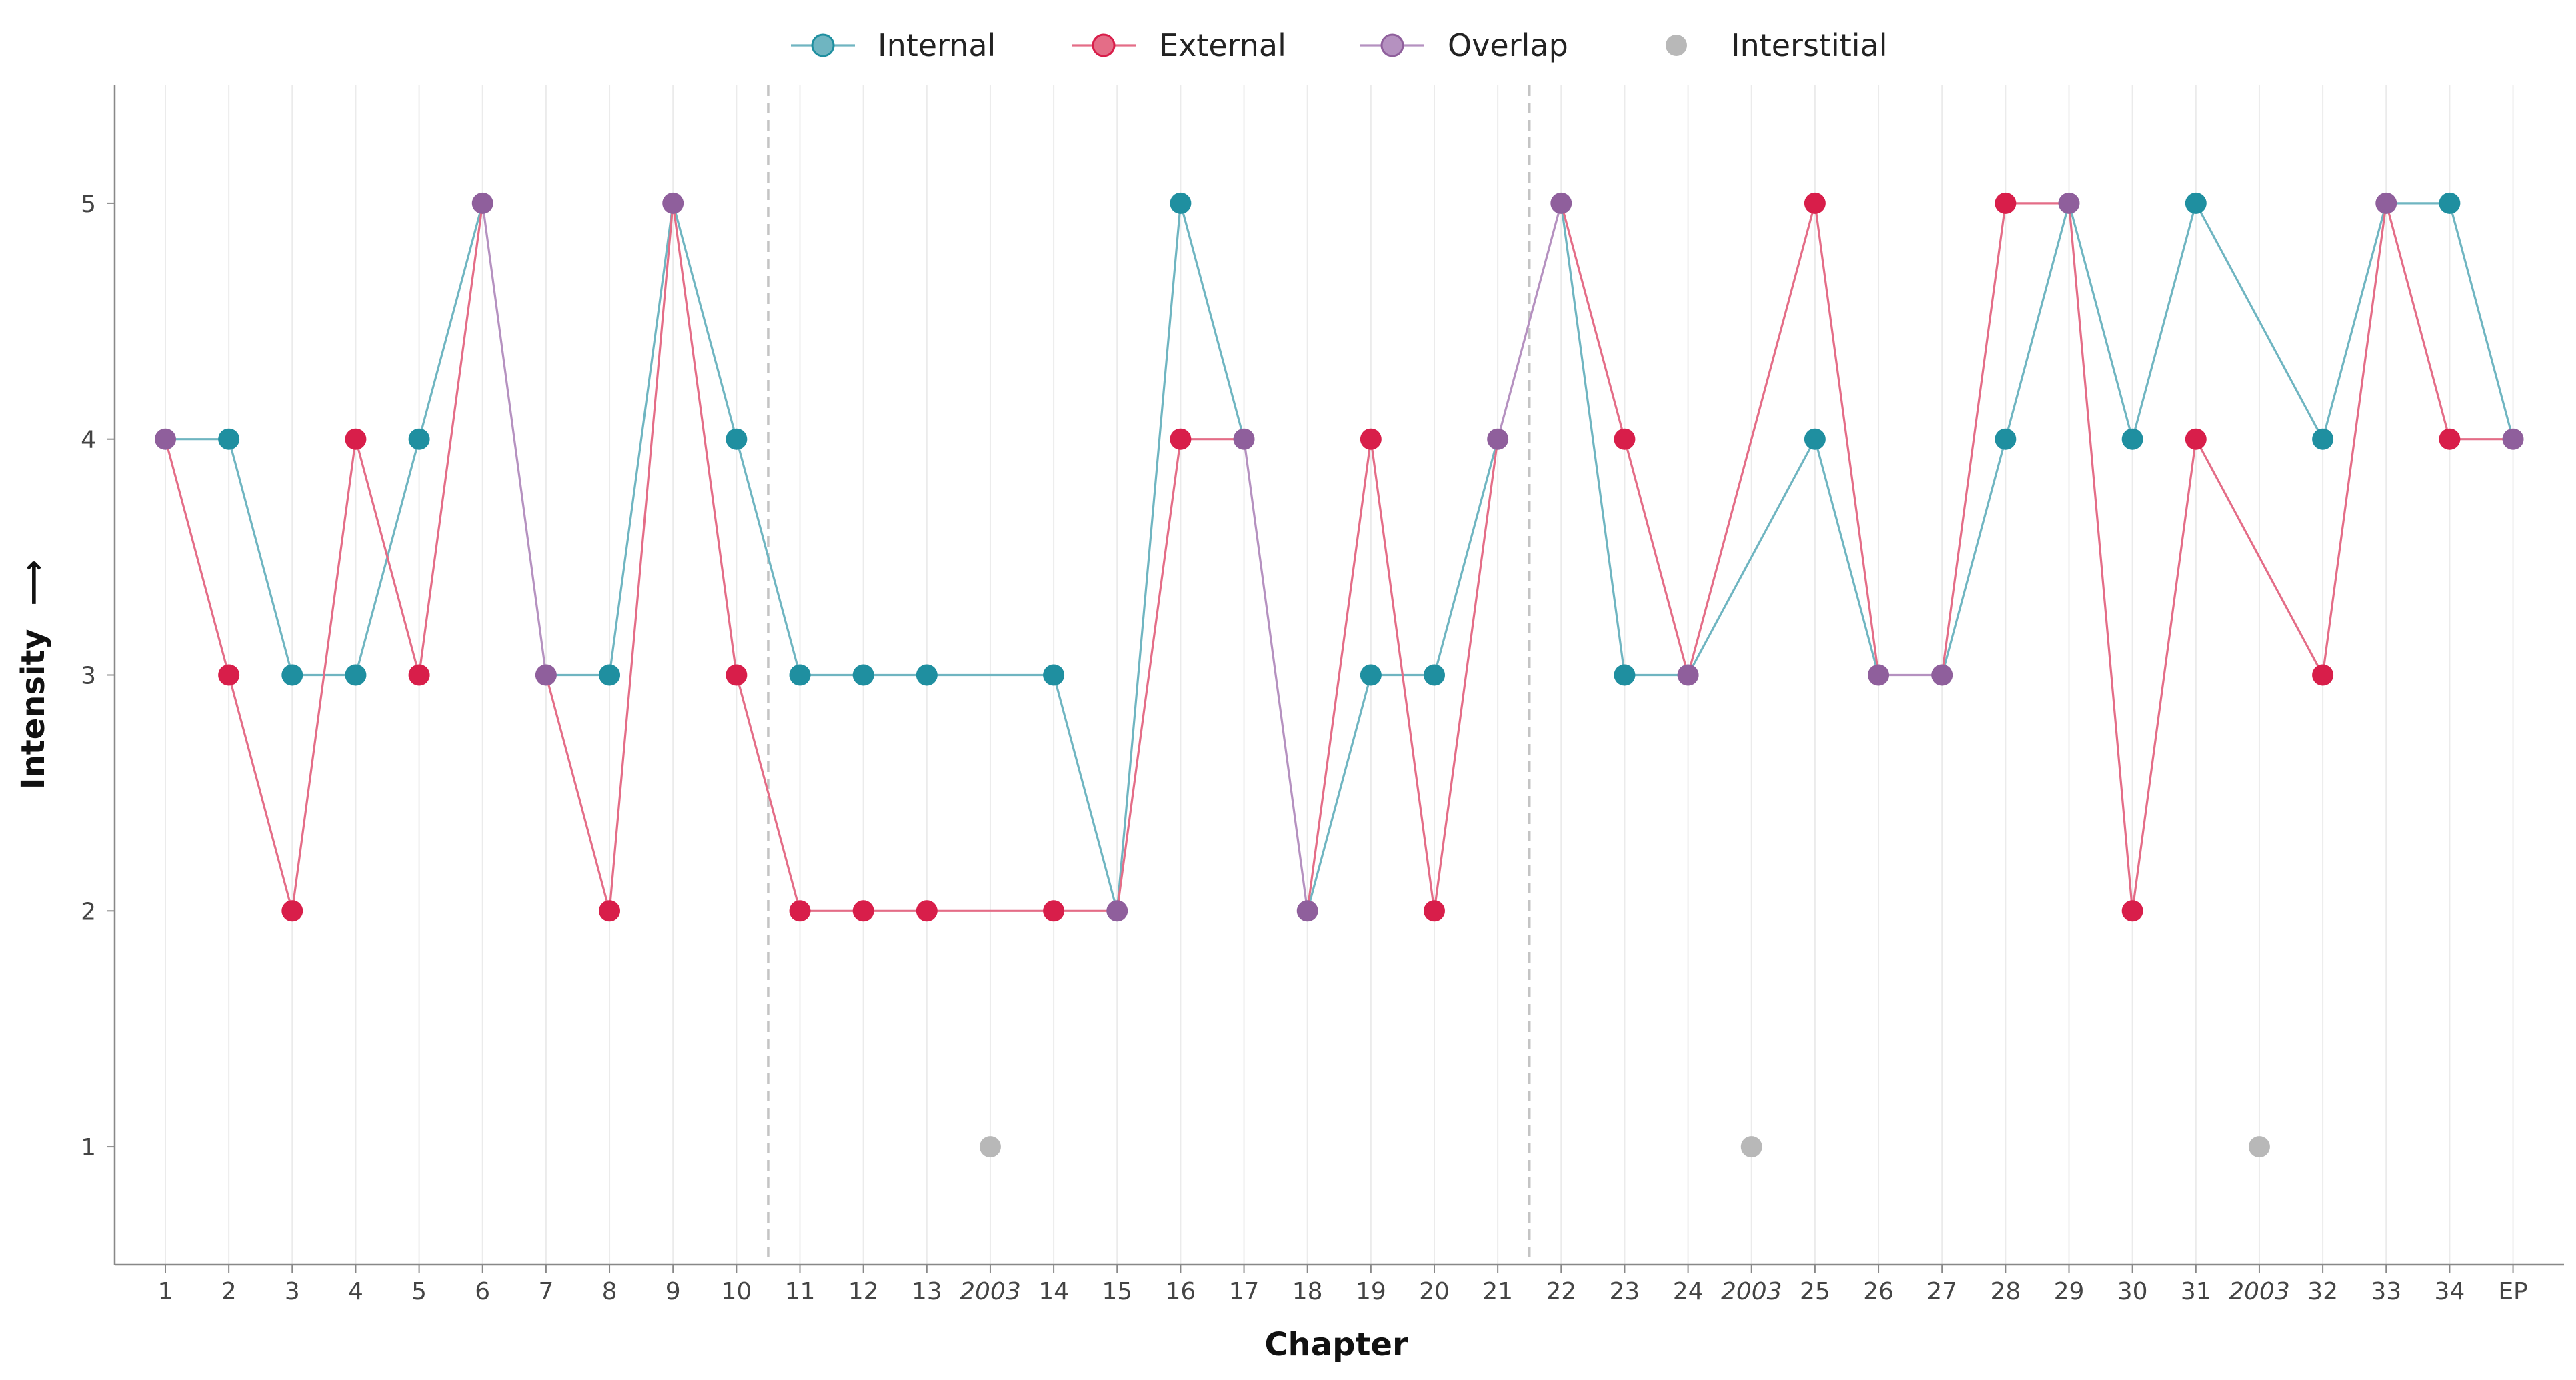 This screenshot has width=2576, height=1380. Describe the element at coordinates (2196, 1291) in the screenshot. I see `x-tick-label: 31` at that location.